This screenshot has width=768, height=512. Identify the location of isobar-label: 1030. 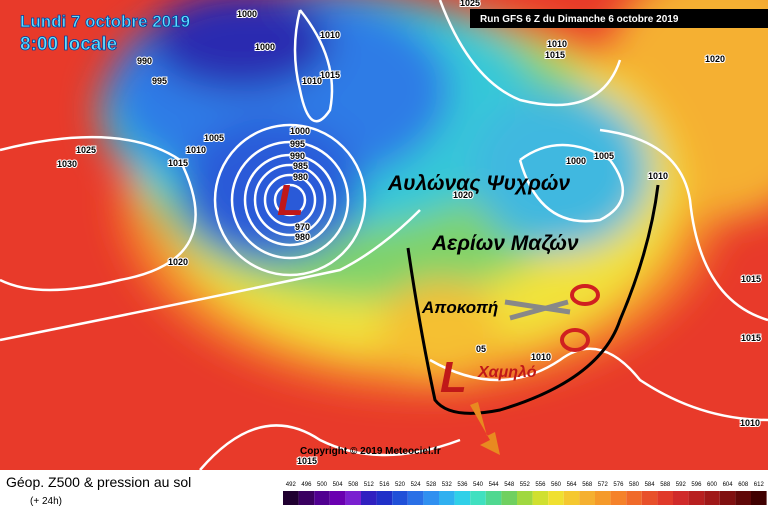
(67, 164).